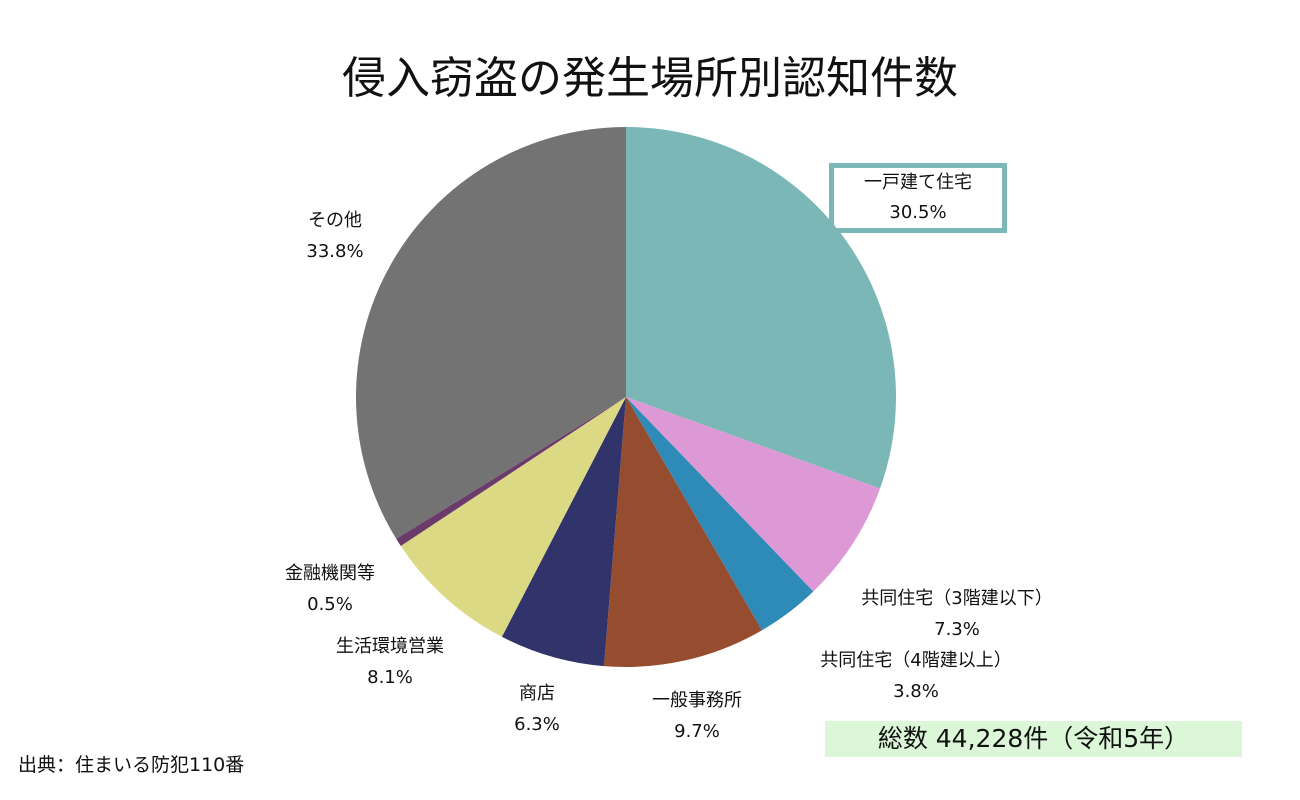  I want to click on slice-label-name: 共同住宅（3階建以下）, so click(957, 598).